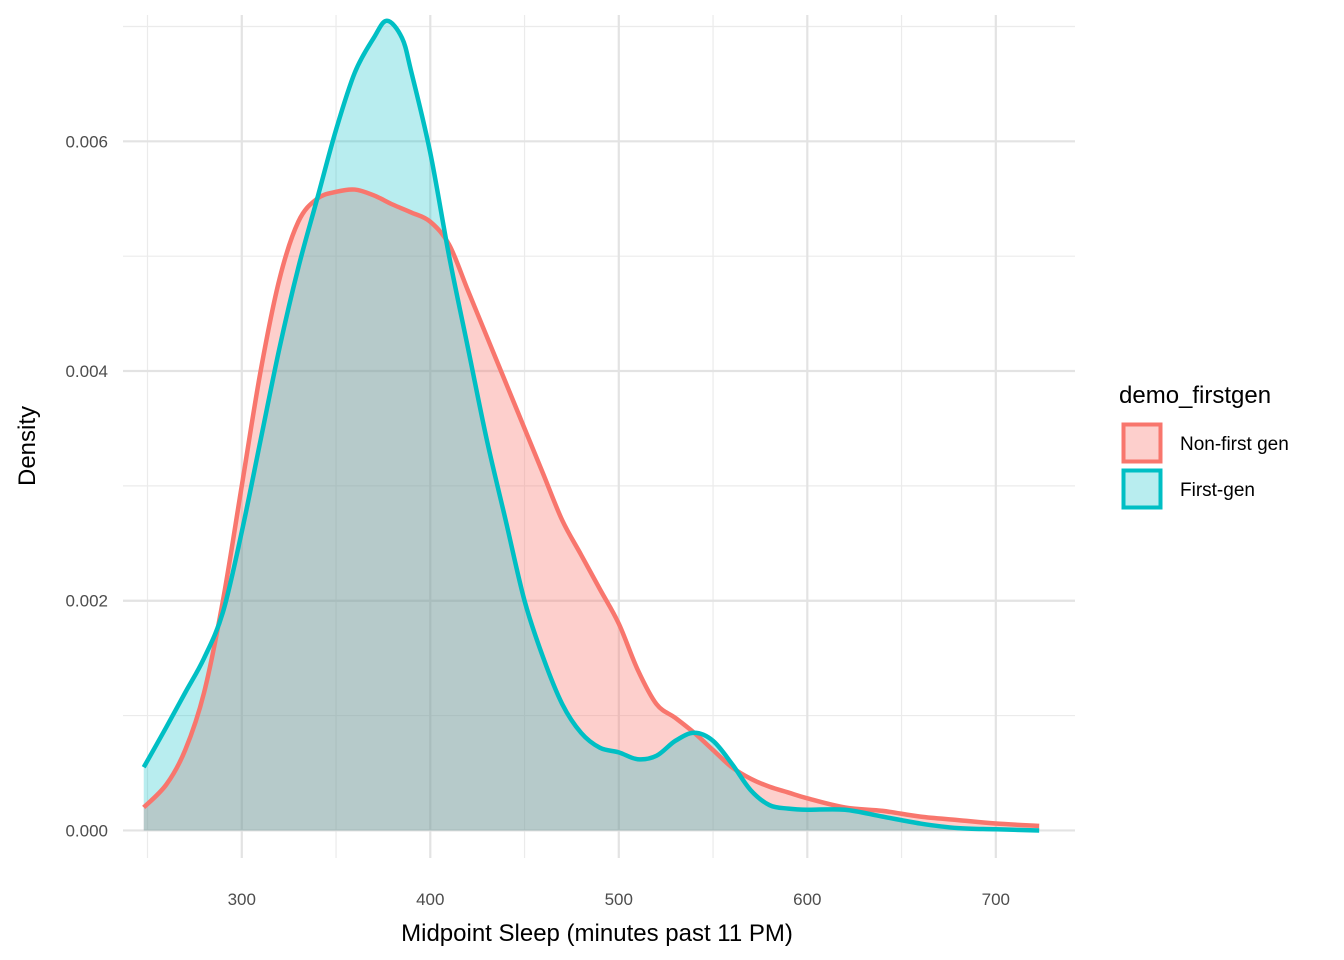  I want to click on x-tick-label: 300, so click(242, 899).